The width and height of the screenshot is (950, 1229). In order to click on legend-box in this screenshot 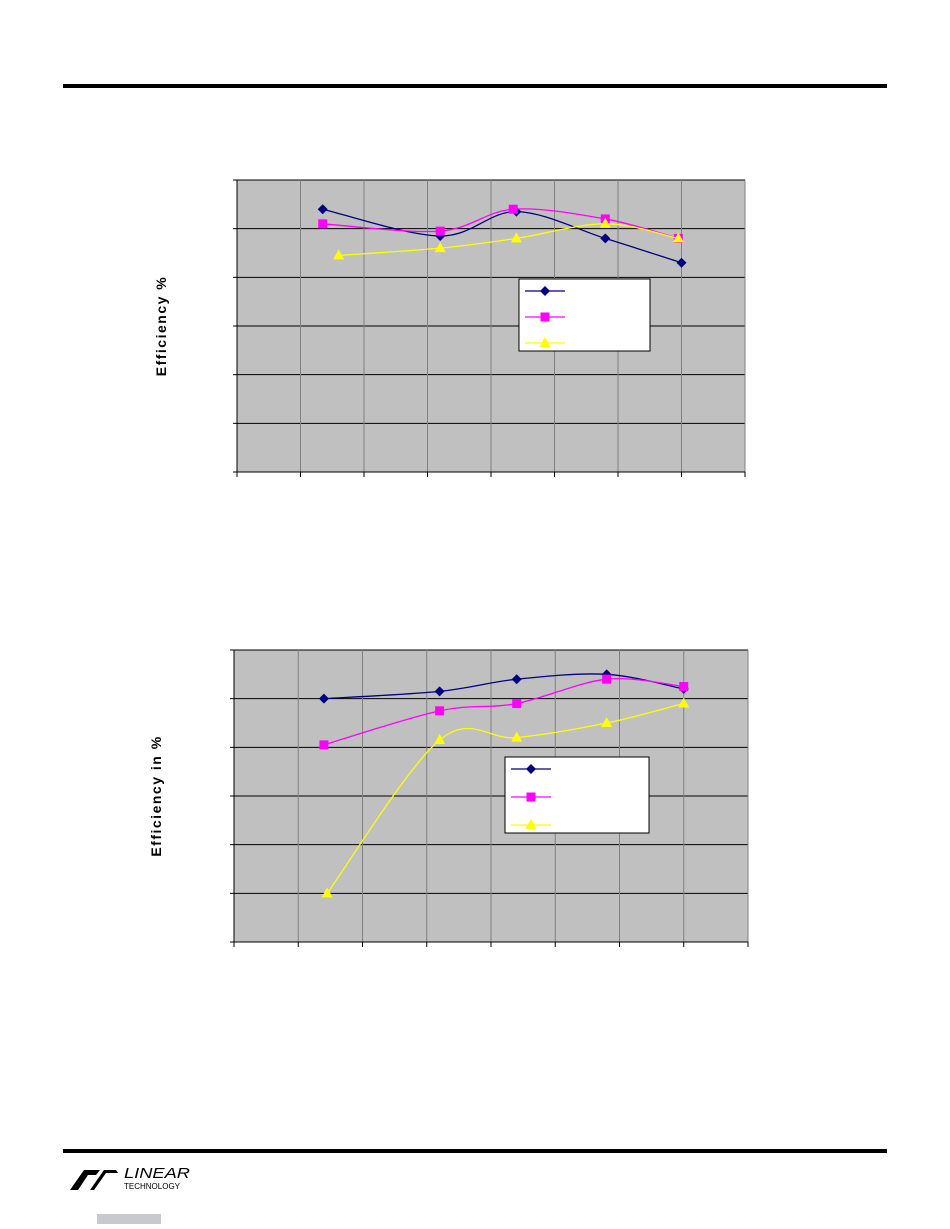, I will do `click(584, 315)`.